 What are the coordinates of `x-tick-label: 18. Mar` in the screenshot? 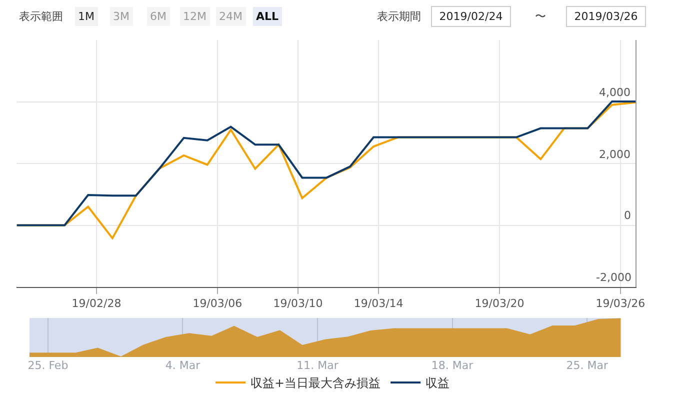 It's located at (452, 365).